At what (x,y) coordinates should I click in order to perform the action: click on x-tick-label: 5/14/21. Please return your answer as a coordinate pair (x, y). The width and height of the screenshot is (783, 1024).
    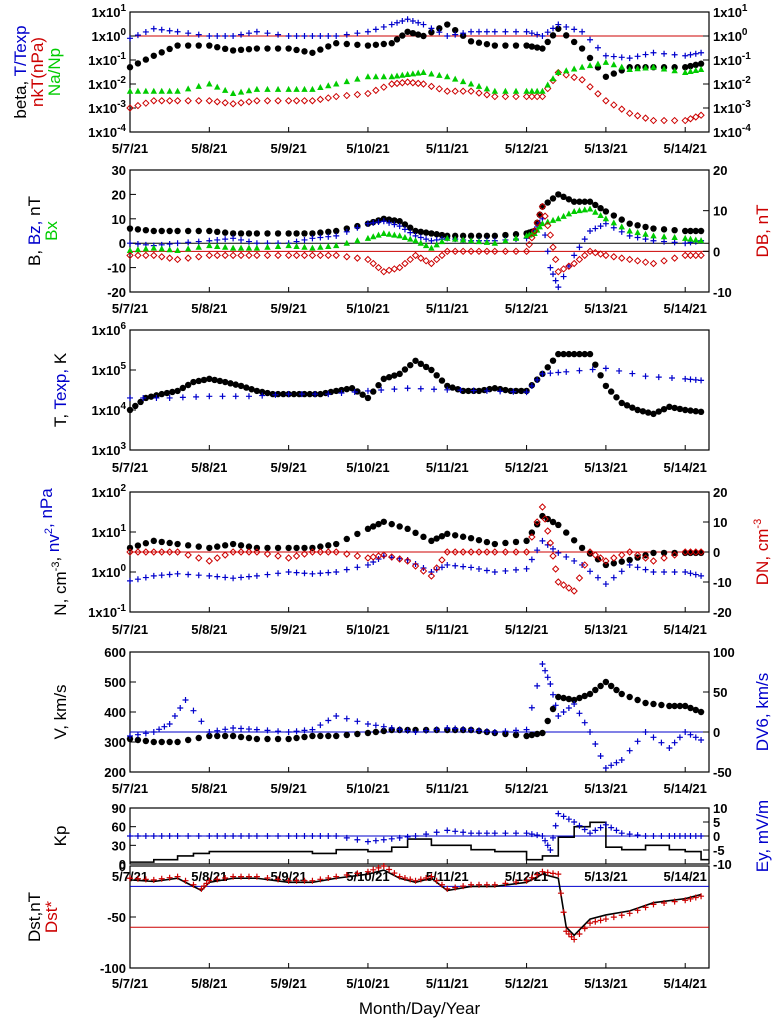
    Looking at the image, I should click on (685, 148).